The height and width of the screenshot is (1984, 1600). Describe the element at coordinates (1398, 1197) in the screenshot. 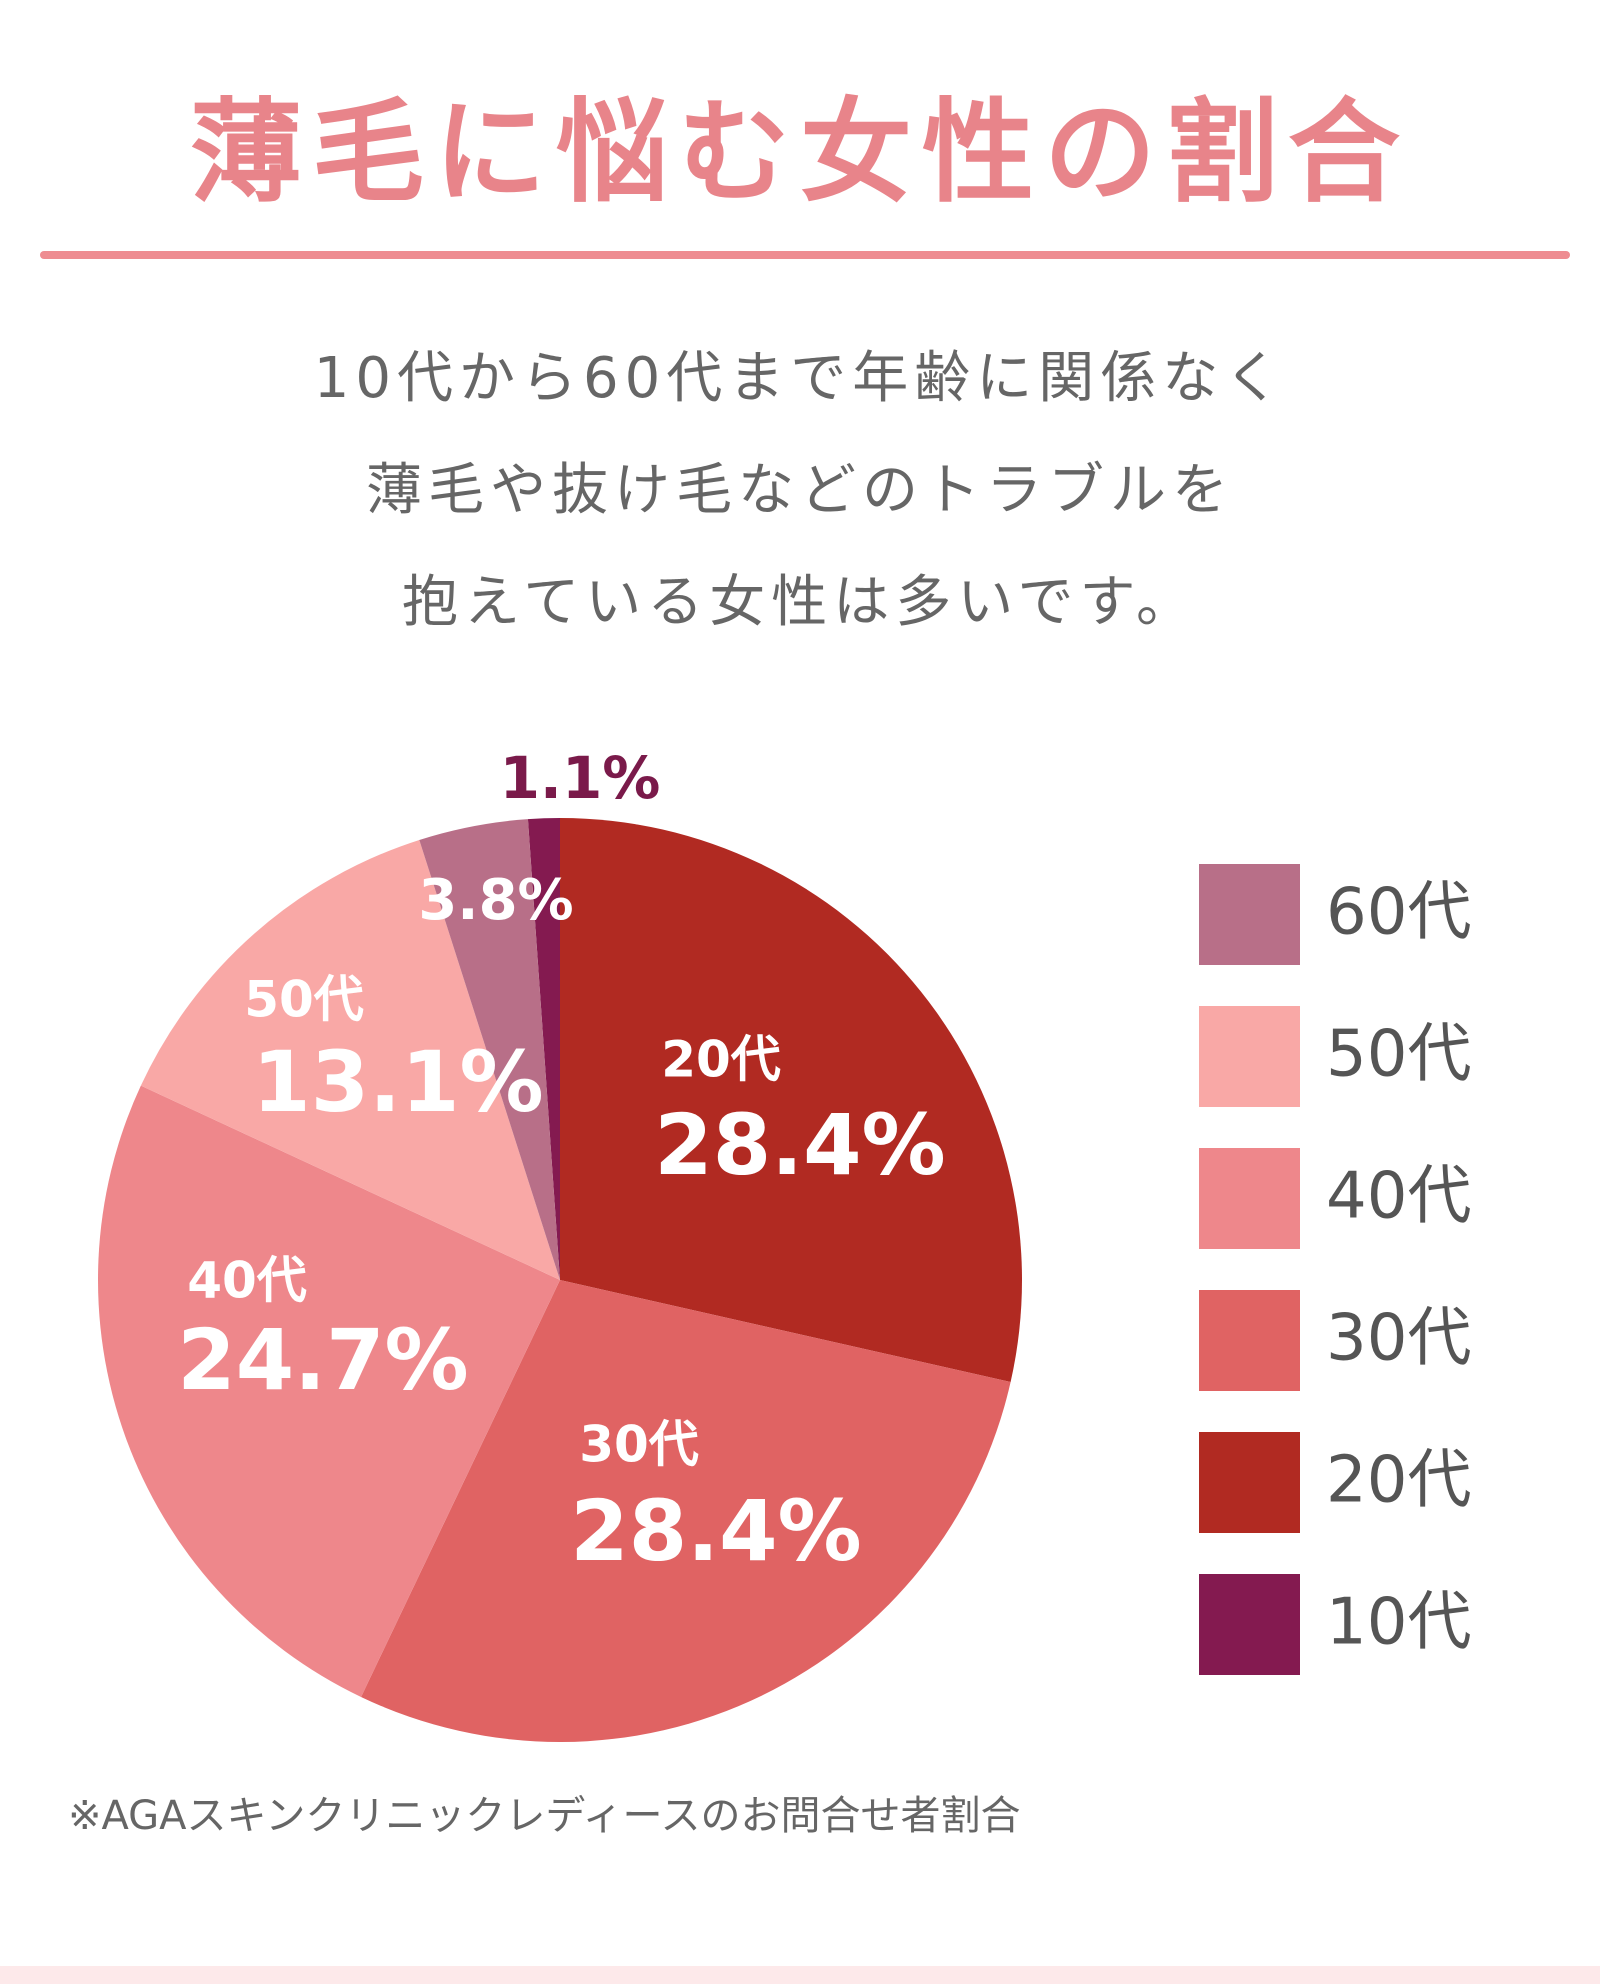

I see `legend-label: 40代` at that location.